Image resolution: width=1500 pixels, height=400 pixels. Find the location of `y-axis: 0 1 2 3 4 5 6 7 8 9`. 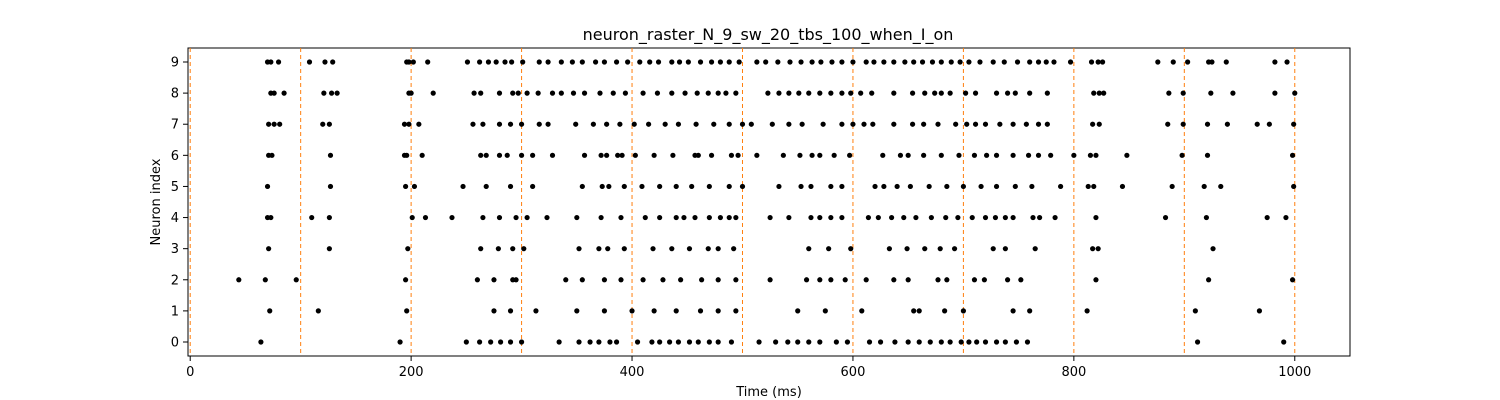

y-axis: 0 1 2 3 4 5 6 7 8 9 is located at coordinates (179, 203).